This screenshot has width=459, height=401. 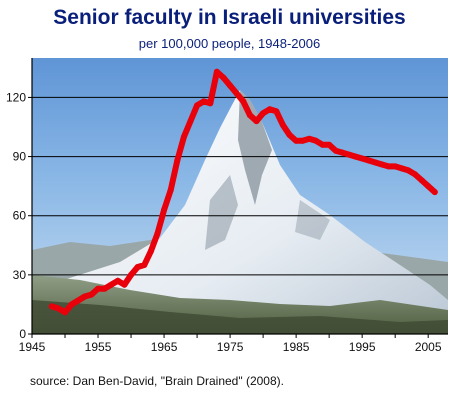 What do you see at coordinates (276, 111) in the screenshot?
I see `data-point-1982` at bounding box center [276, 111].